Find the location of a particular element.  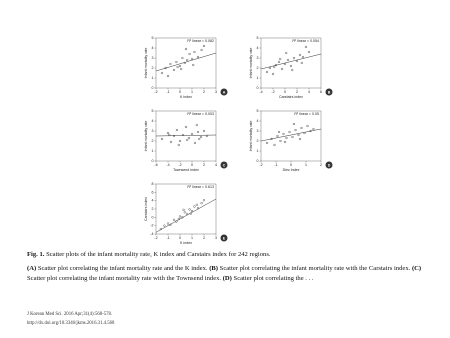

y-tick-label: -2 is located at coordinates (151, 226).